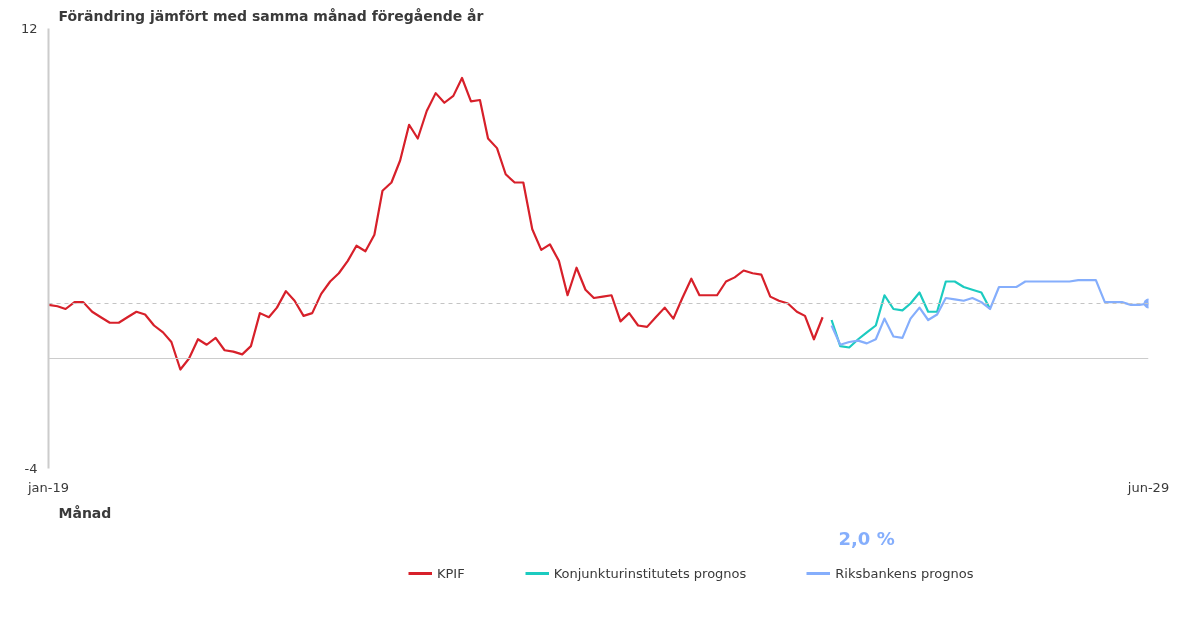  I want to click on y-axis-title: Förändring jämfört med samma månad föregående år, so click(271, 15).